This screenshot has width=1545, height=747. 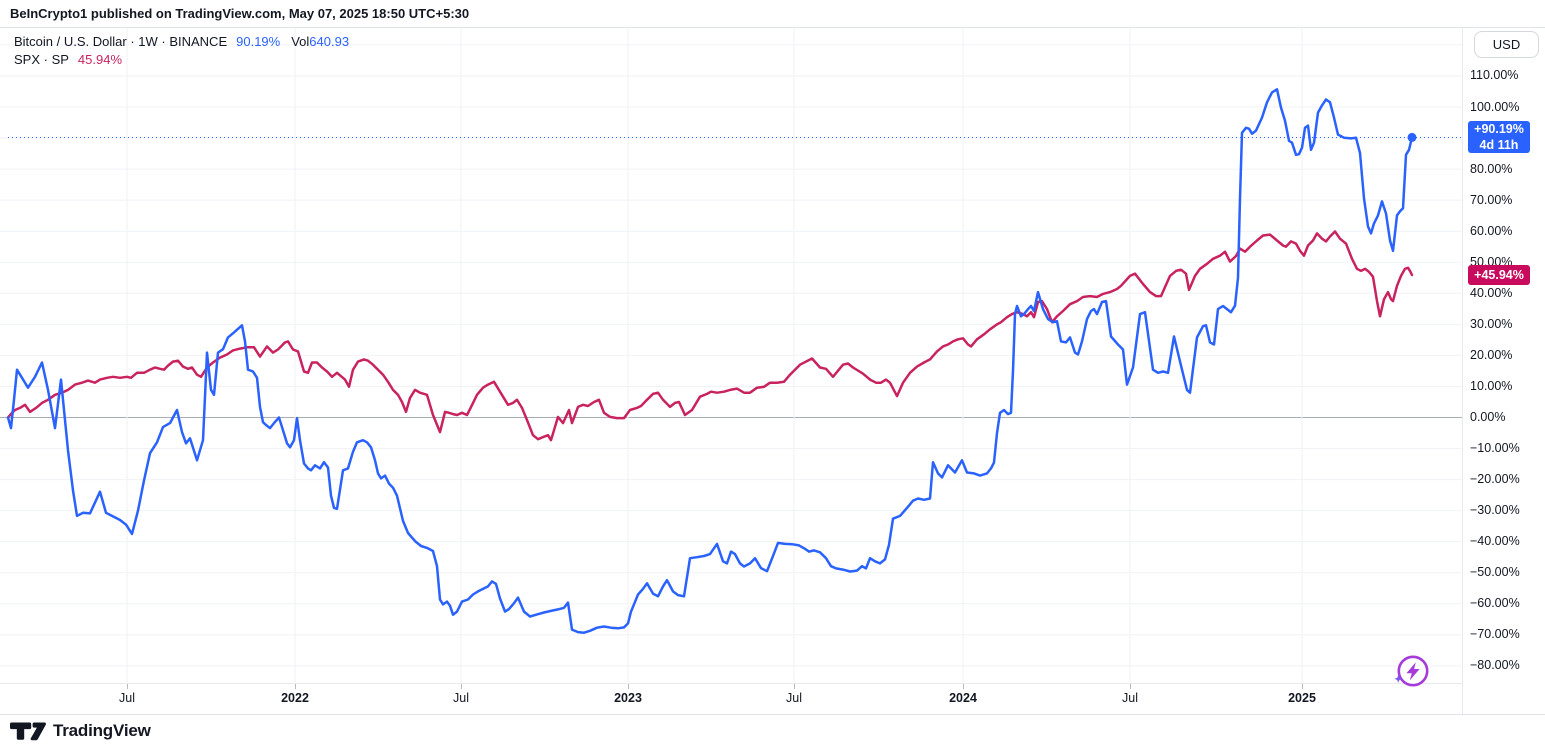 I want to click on btc-change-percent: 90.19%, so click(x=258, y=41).